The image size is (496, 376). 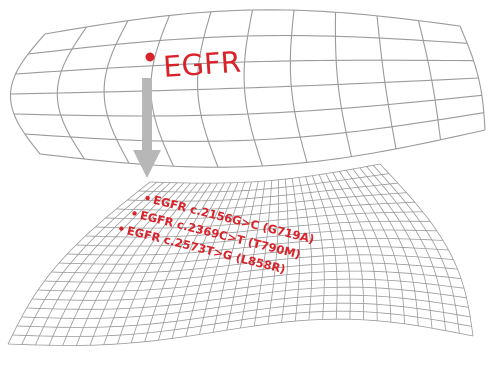 I want to click on gene-bullet-dot, so click(x=150, y=57).